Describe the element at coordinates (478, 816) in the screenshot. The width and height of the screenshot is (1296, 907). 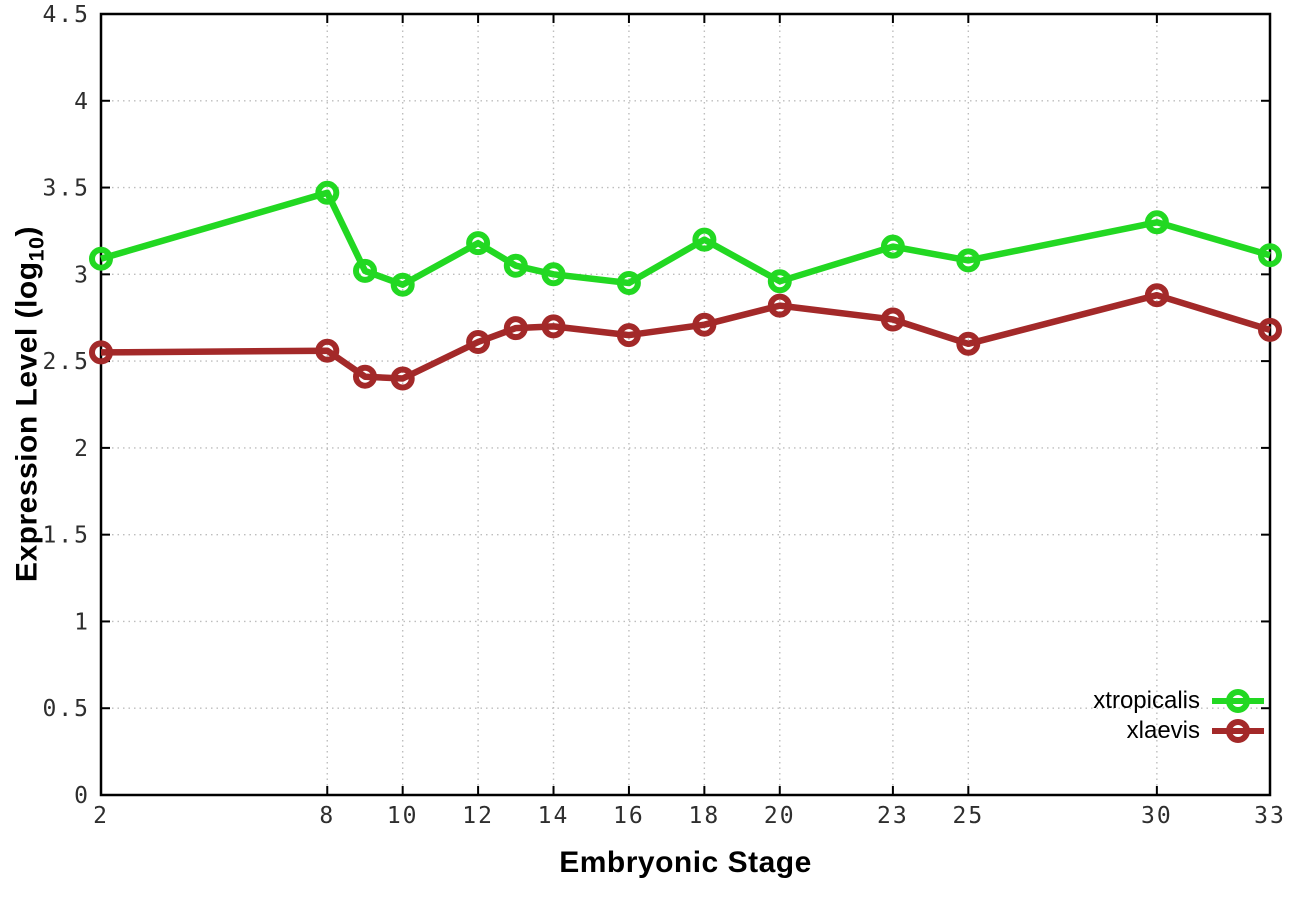
I see `x-tick-label: 12` at that location.